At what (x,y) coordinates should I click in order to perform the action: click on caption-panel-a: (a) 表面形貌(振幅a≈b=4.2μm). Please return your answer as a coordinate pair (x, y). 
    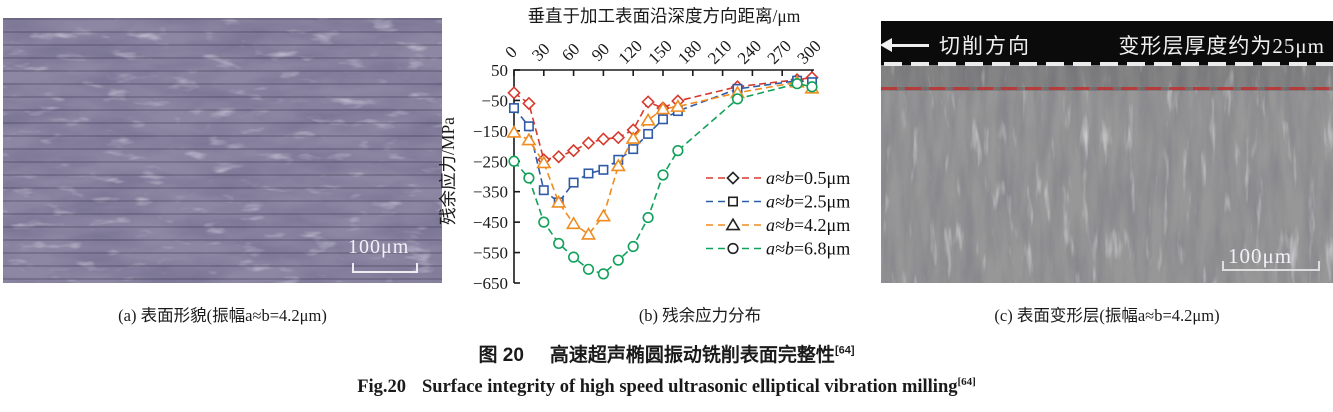
    Looking at the image, I should click on (222, 315).